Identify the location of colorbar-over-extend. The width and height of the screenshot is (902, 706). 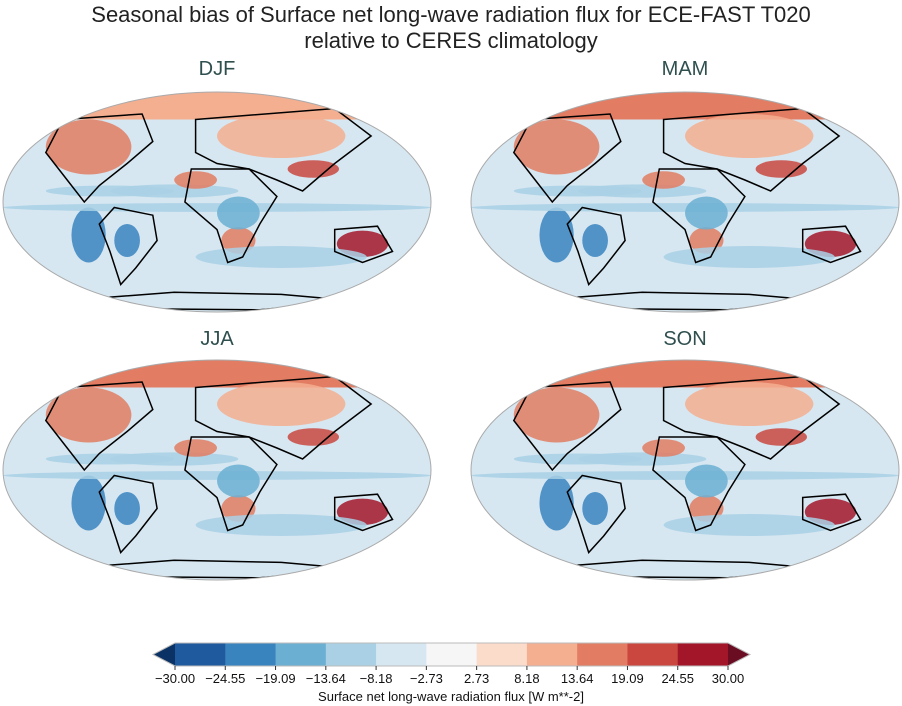
(739, 654).